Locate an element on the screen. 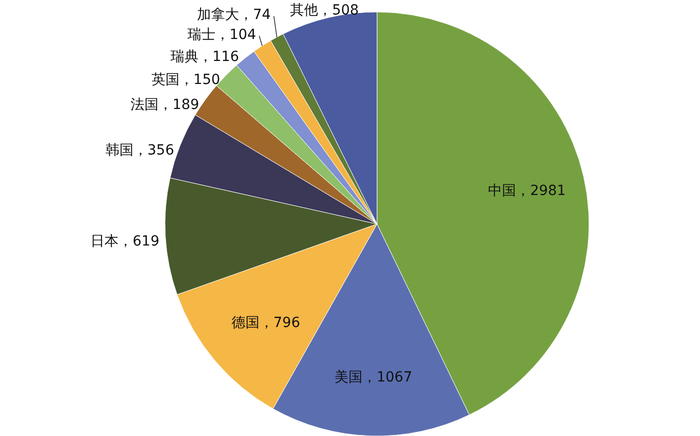 The width and height of the screenshot is (700, 436). data-label: ，2981 is located at coordinates (541, 190).